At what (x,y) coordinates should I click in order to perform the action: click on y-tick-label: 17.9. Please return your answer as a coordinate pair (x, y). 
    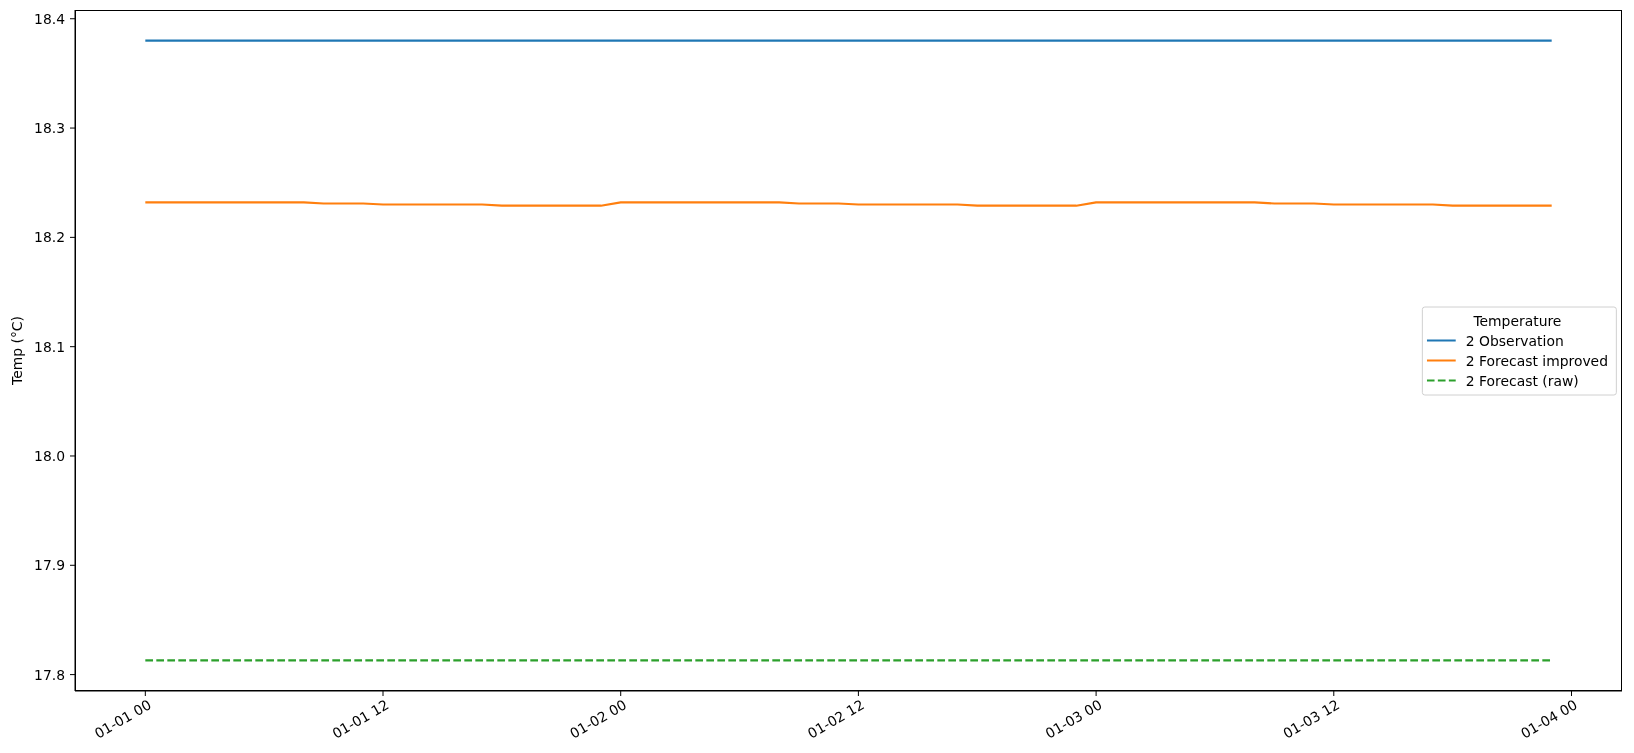
    Looking at the image, I should click on (49, 565).